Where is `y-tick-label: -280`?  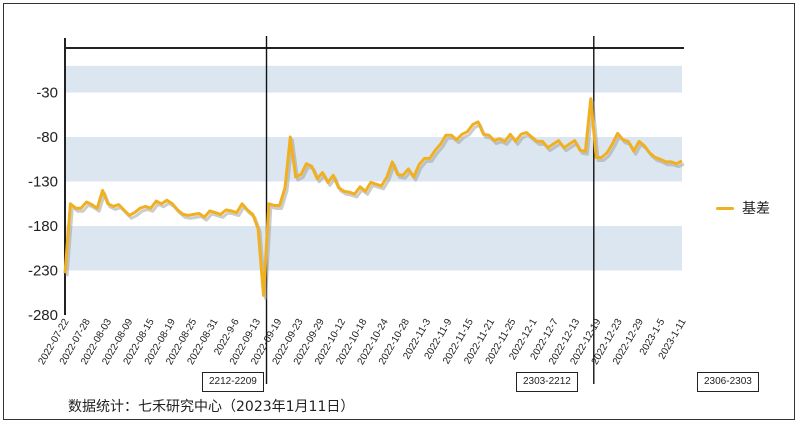 y-tick-label: -280 is located at coordinates (43, 315).